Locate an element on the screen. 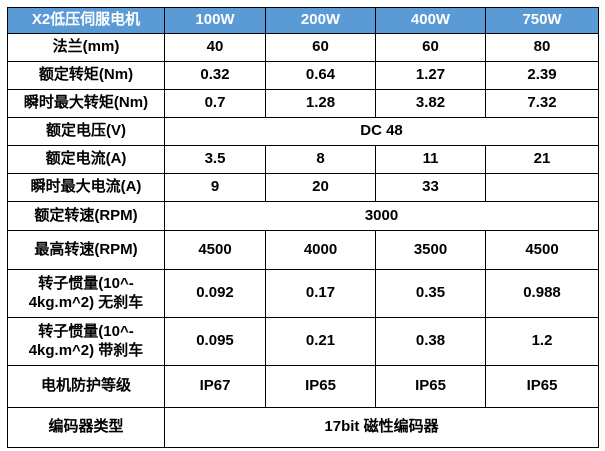  value-cell: 0.092 is located at coordinates (215, 293).